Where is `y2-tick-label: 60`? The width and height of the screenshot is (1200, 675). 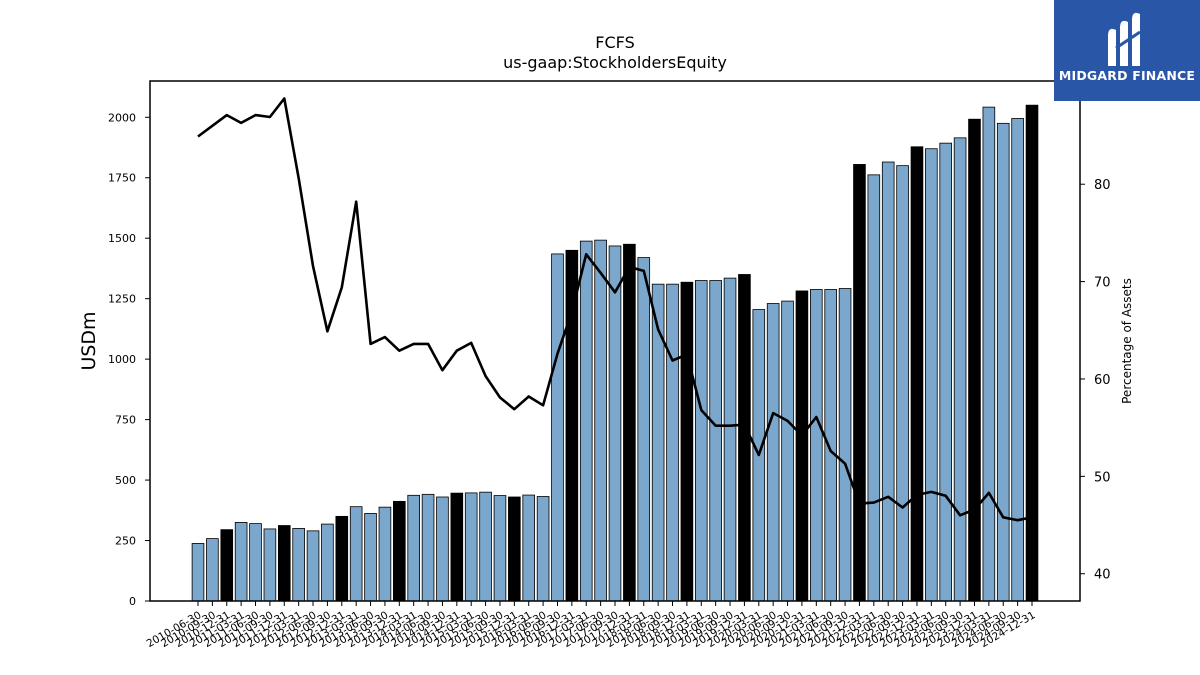 y2-tick-label: 60 is located at coordinates (1102, 380).